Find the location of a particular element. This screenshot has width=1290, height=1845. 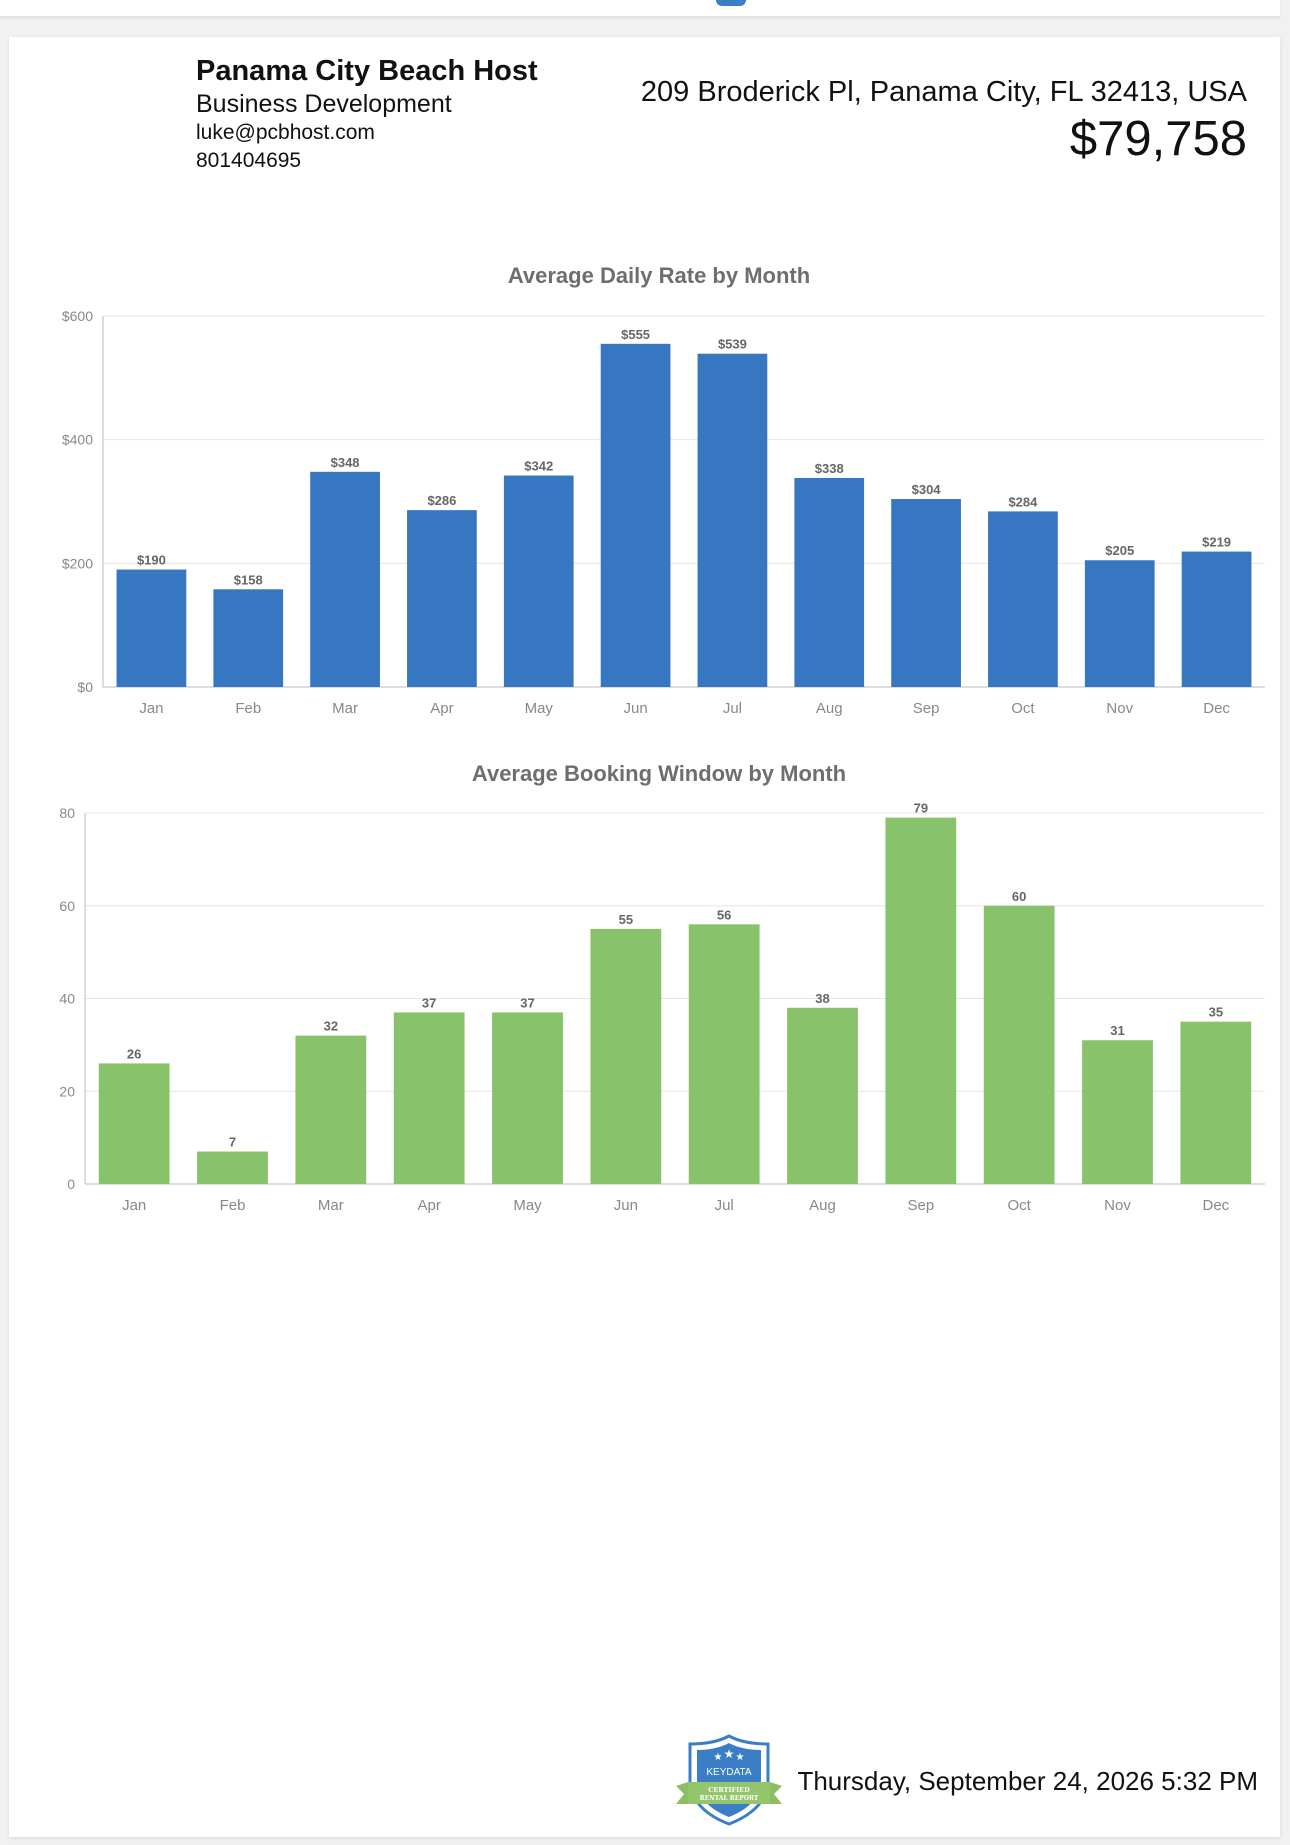

y-tick-label: 40 is located at coordinates (67, 999).